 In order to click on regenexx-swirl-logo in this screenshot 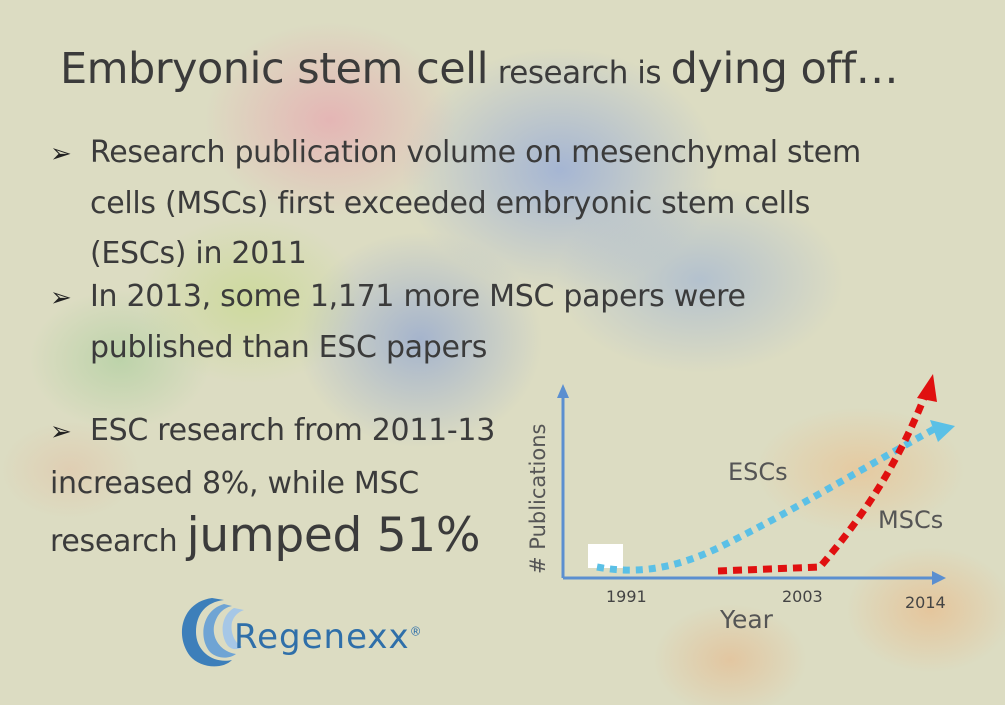, I will do `click(212, 632)`.